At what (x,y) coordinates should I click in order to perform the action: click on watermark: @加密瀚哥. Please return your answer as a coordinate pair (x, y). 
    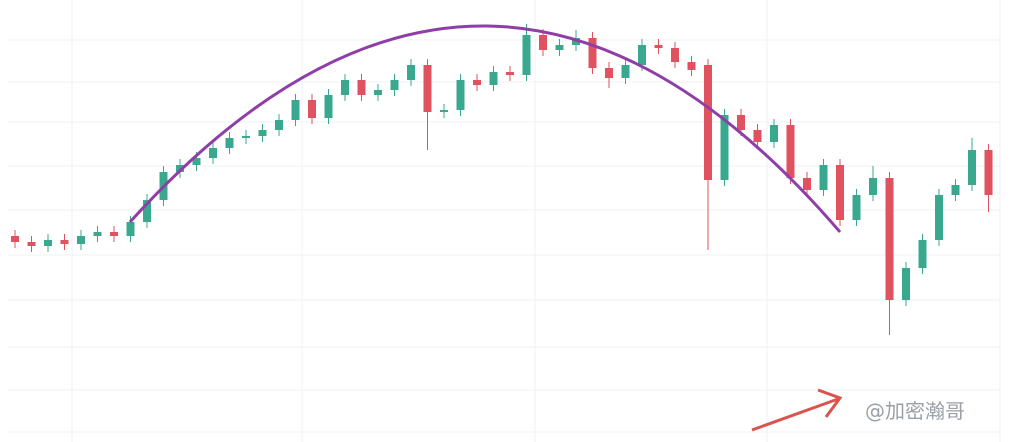
    Looking at the image, I should click on (915, 411).